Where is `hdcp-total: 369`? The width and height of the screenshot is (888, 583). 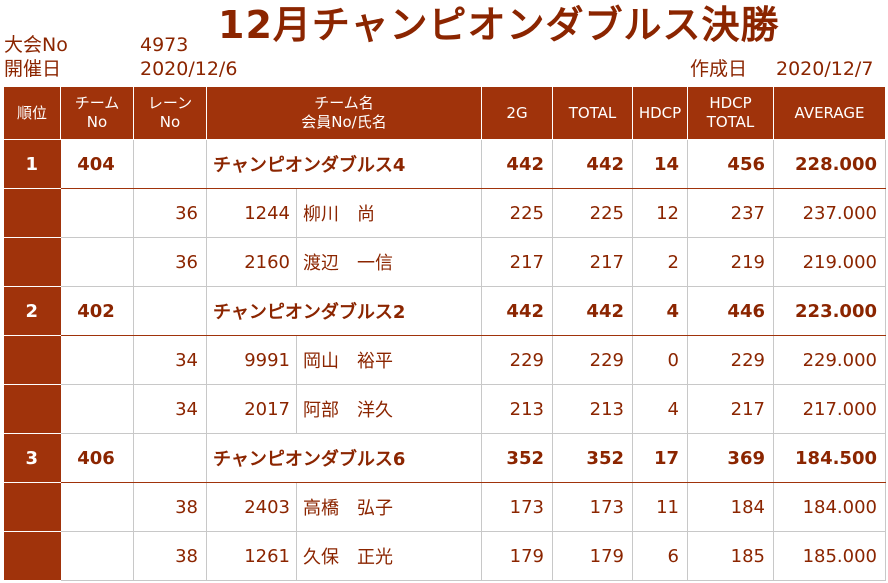 hdcp-total: 369 is located at coordinates (730, 458).